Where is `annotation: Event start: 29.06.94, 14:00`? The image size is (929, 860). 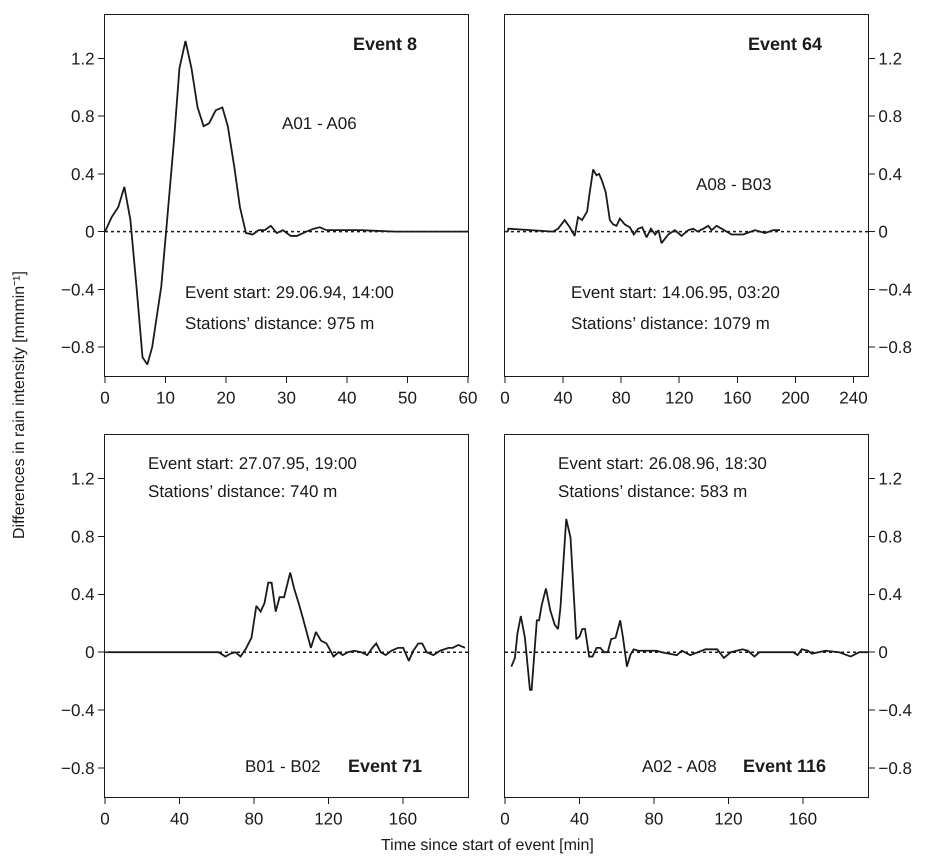
annotation: Event start: 29.06.94, 14:00 is located at coordinates (289, 292).